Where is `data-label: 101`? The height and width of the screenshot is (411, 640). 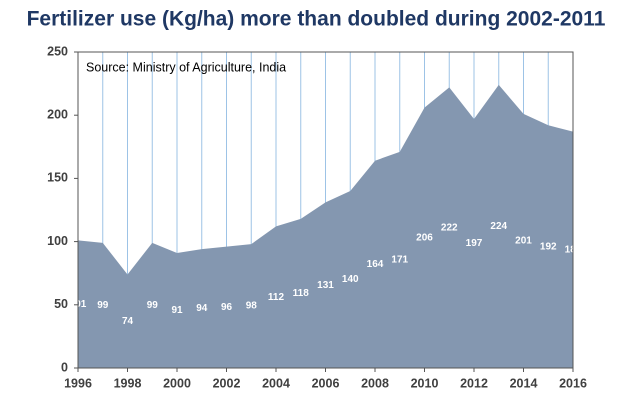
data-label: 101 is located at coordinates (78, 304).